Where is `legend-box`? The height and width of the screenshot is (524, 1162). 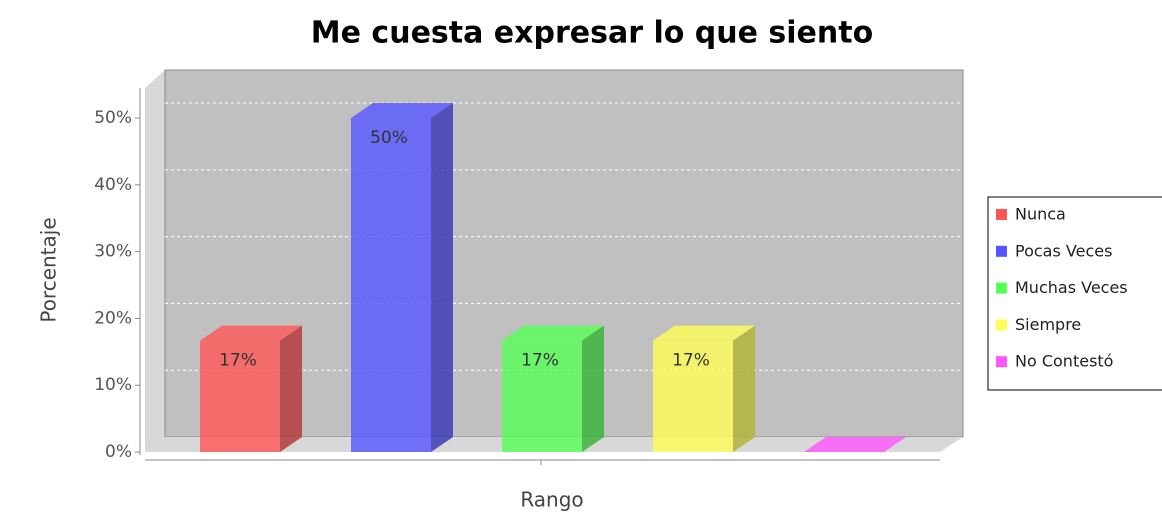 legend-box is located at coordinates (1074, 293).